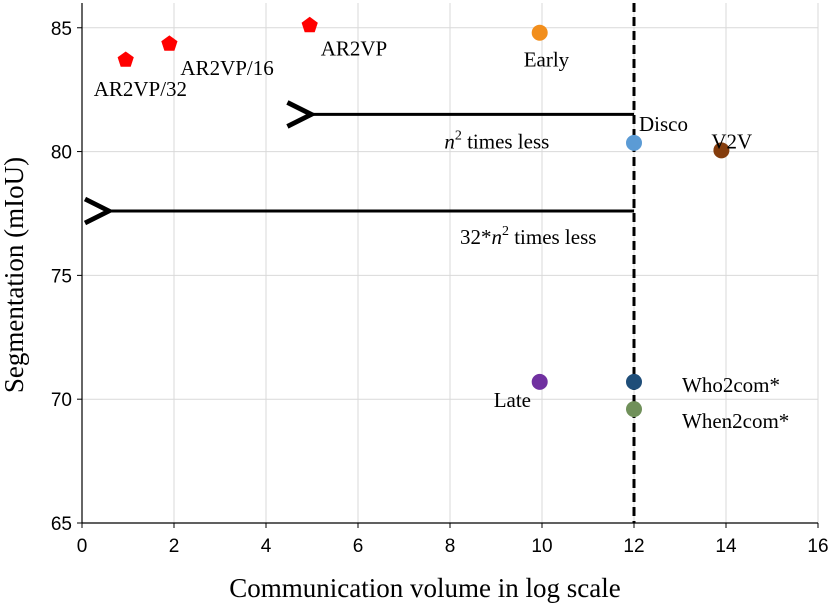 The image size is (831, 611). Describe the element at coordinates (634, 409) in the screenshot. I see `point-when2com` at that location.